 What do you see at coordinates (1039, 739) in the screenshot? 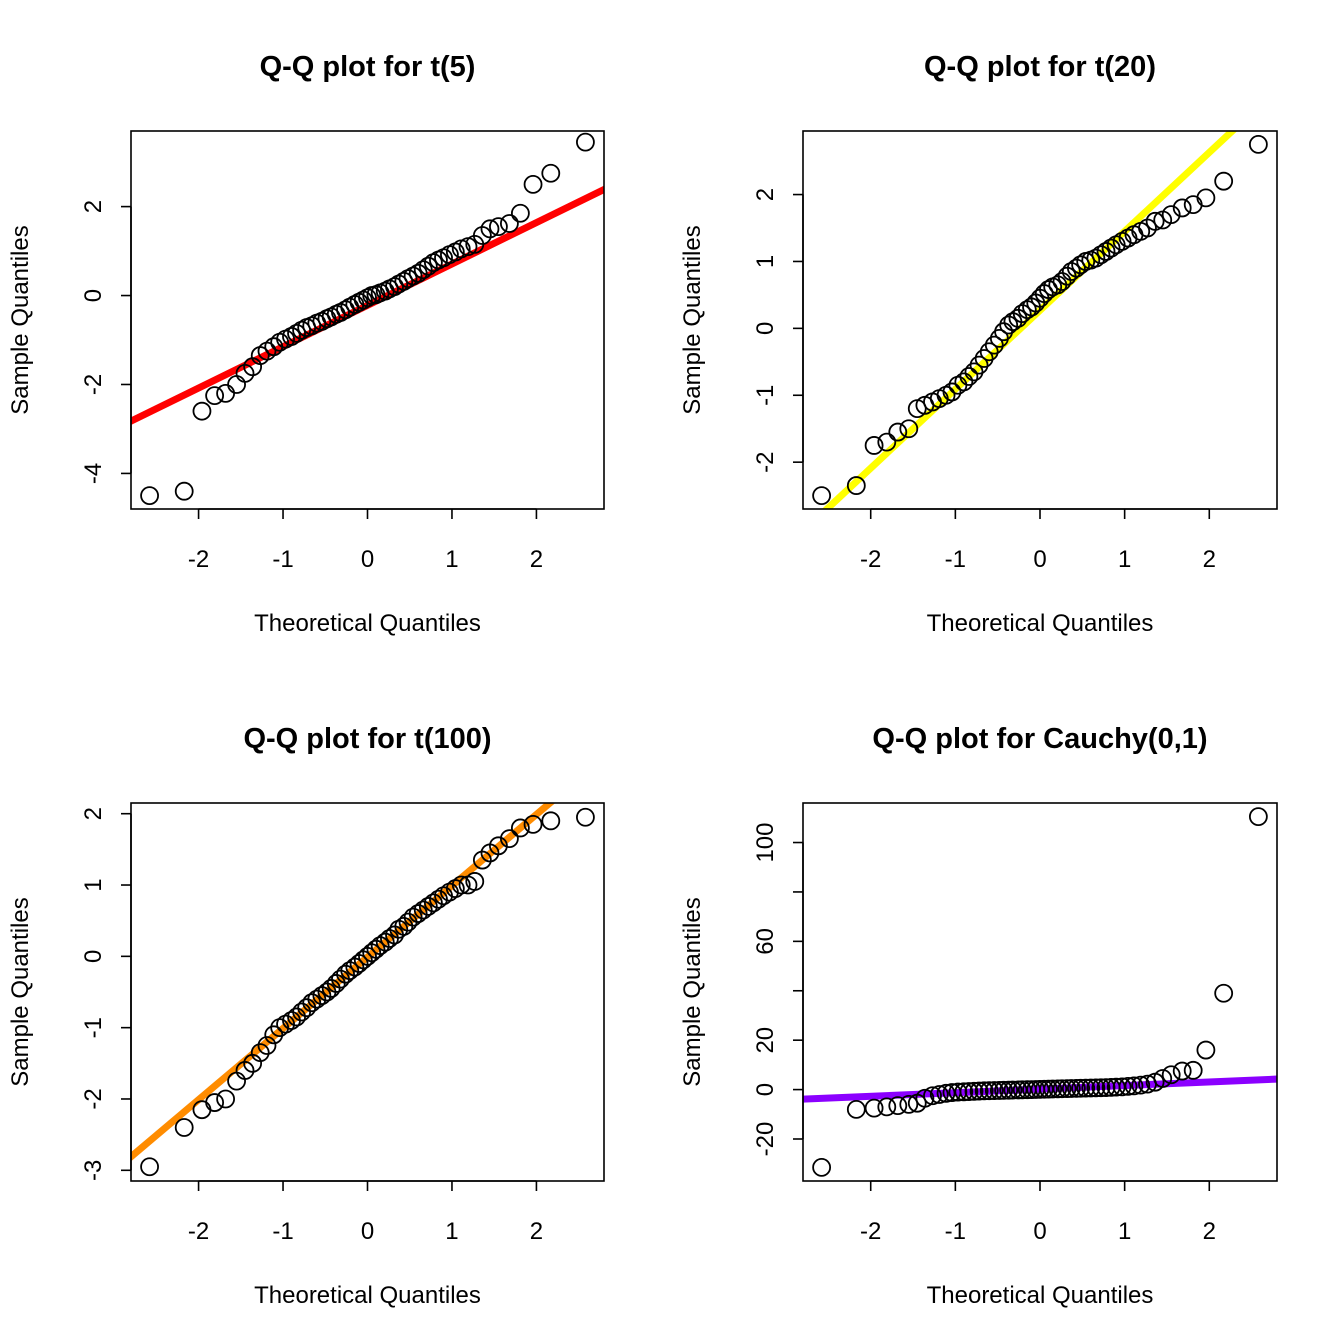
I see `chart-title: Q-Q plot for Cauchy(0,1)` at bounding box center [1039, 739].